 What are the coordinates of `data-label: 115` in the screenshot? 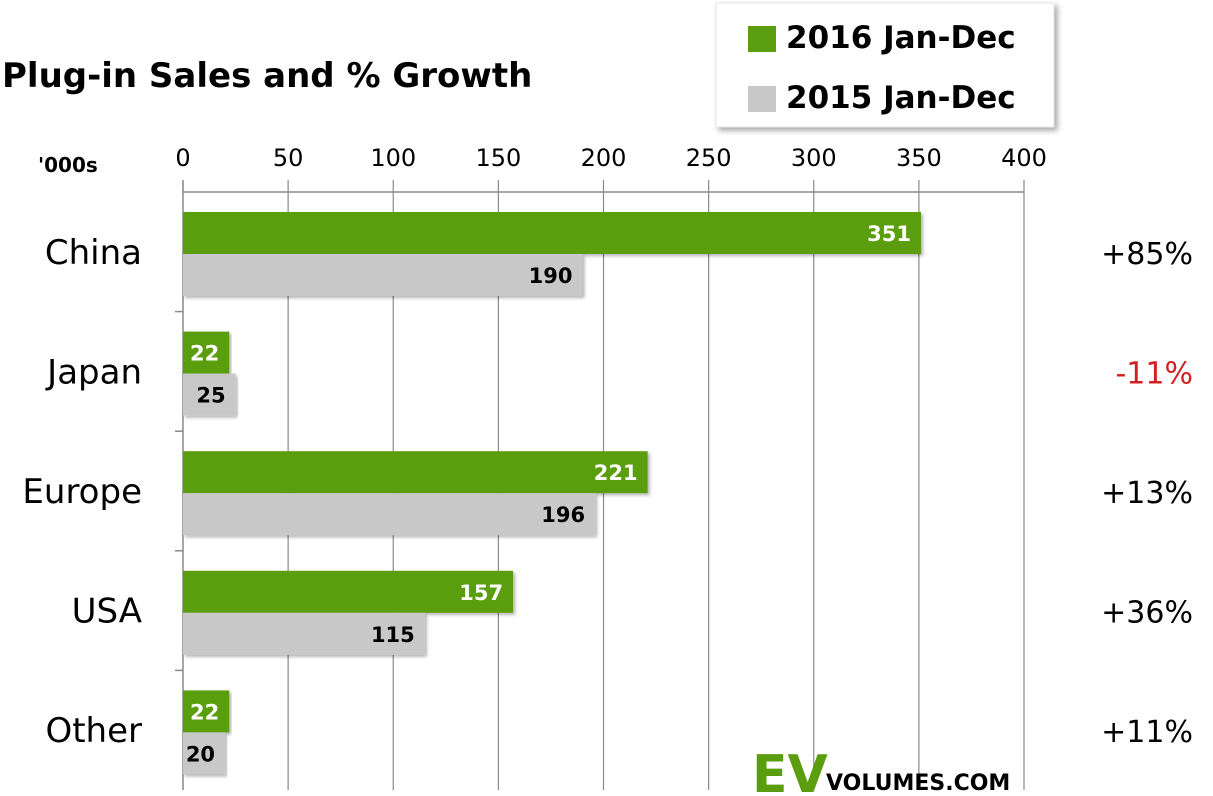 It's located at (393, 635).